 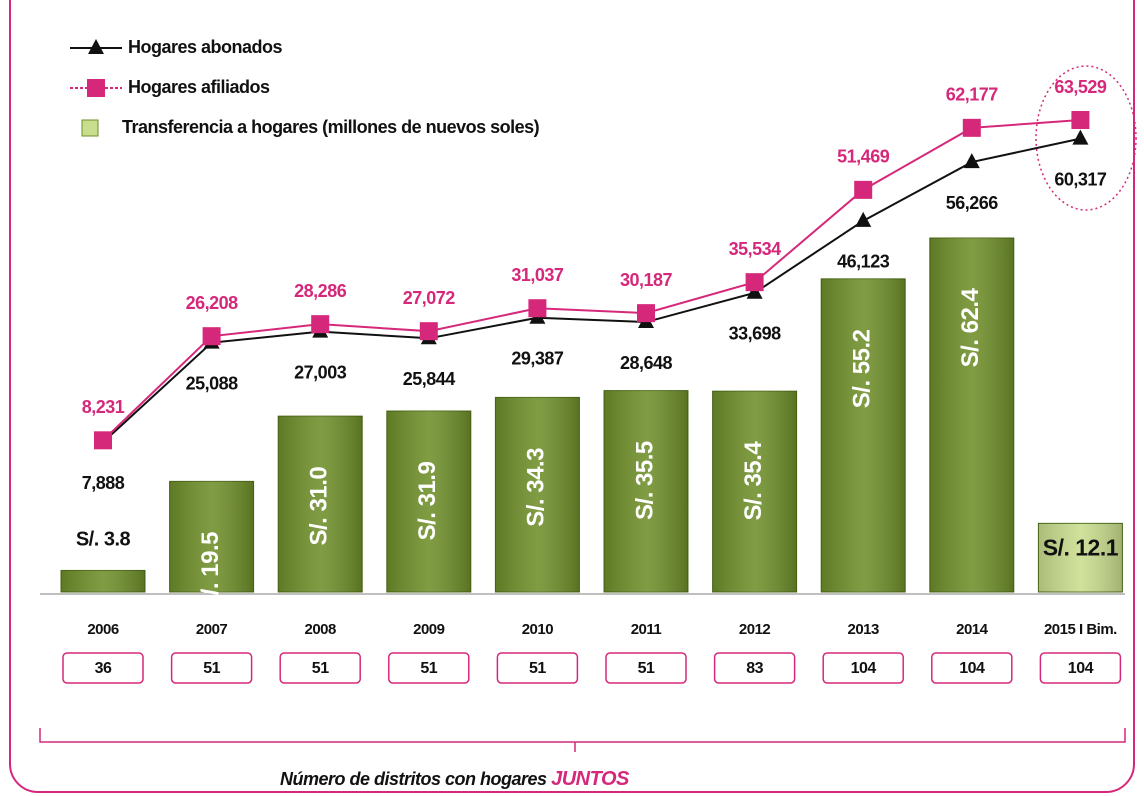 What do you see at coordinates (429, 629) in the screenshot?
I see `x-tick-label: 2009` at bounding box center [429, 629].